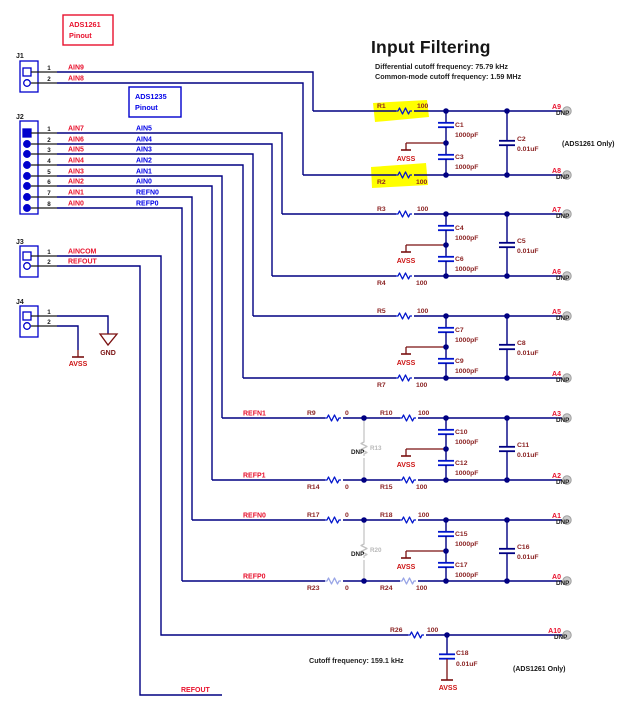  What do you see at coordinates (108, 353) in the screenshot?
I see `gnd-label: GND` at bounding box center [108, 353].